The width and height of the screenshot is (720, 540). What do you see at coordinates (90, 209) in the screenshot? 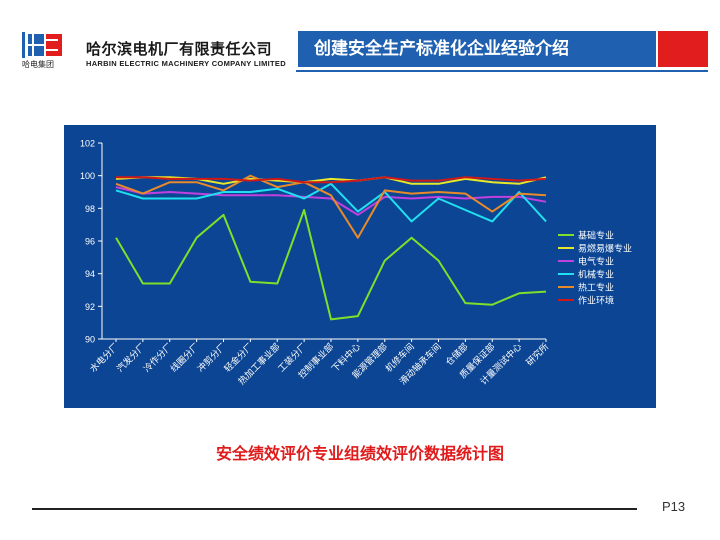
I see `y-tick-label: 98` at bounding box center [90, 209].